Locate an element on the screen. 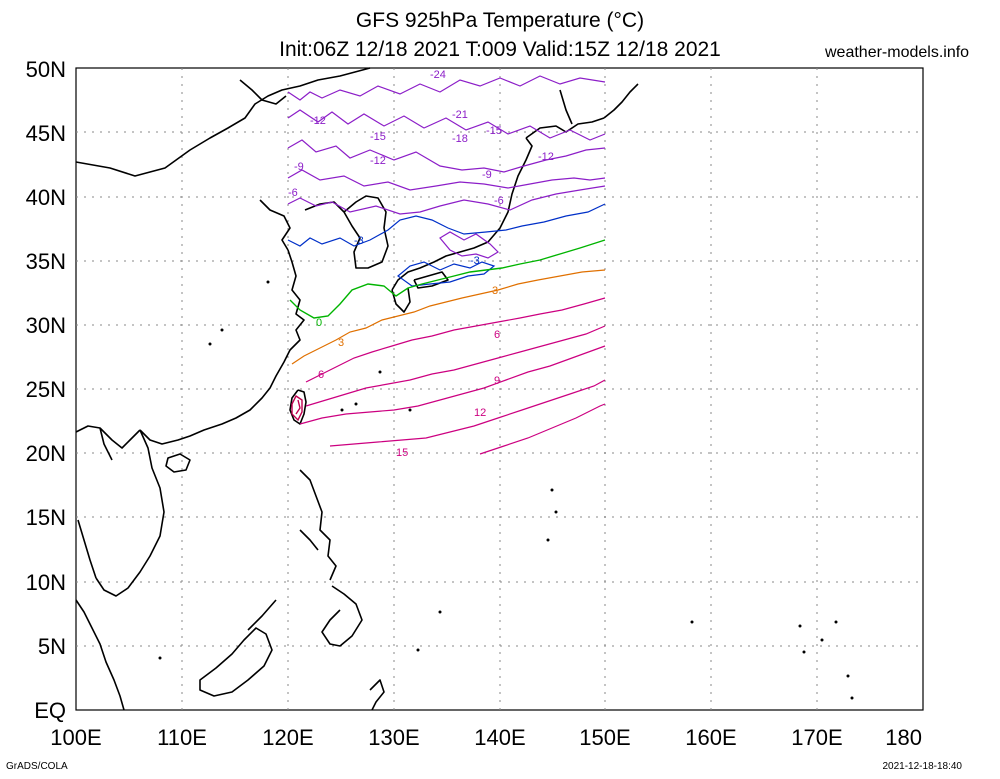  x-label-100e: 100E is located at coordinates (75, 737).